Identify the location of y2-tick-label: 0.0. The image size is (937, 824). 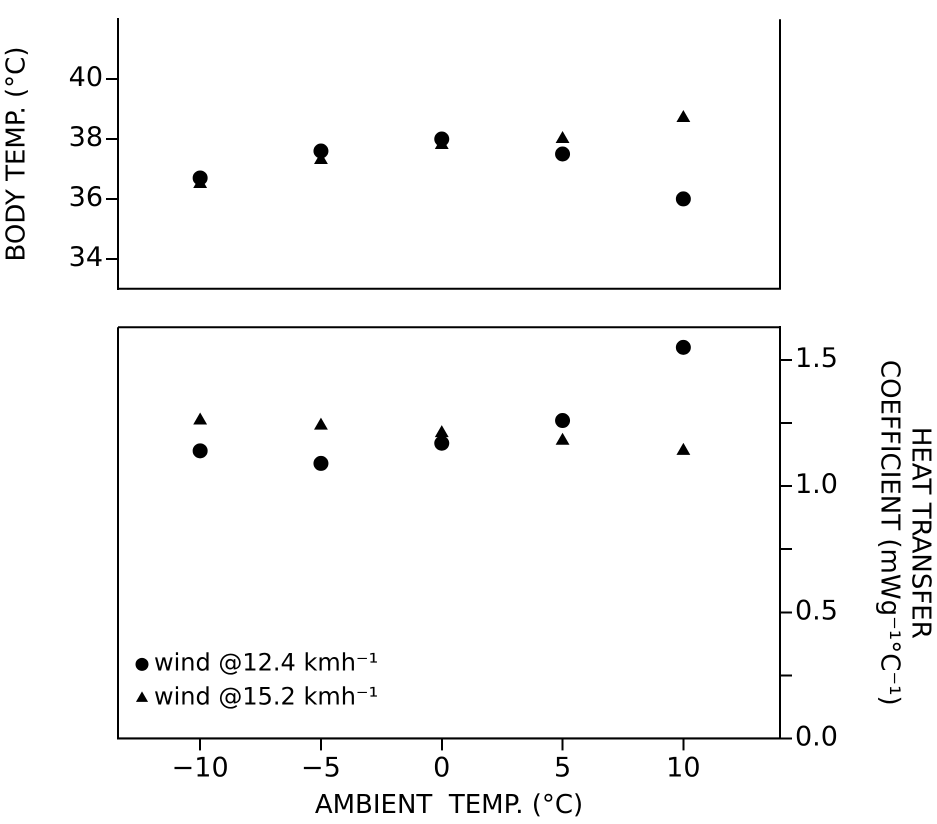
(816, 736).